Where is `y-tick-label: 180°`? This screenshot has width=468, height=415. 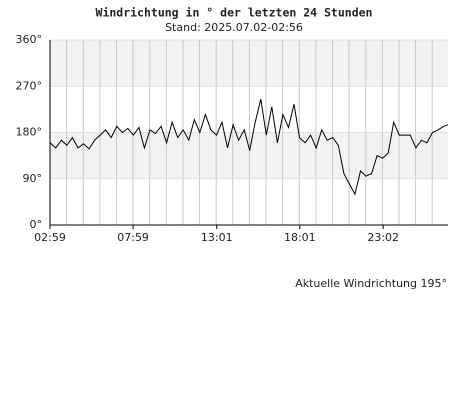 y-tick-label: 180° is located at coordinates (29, 132).